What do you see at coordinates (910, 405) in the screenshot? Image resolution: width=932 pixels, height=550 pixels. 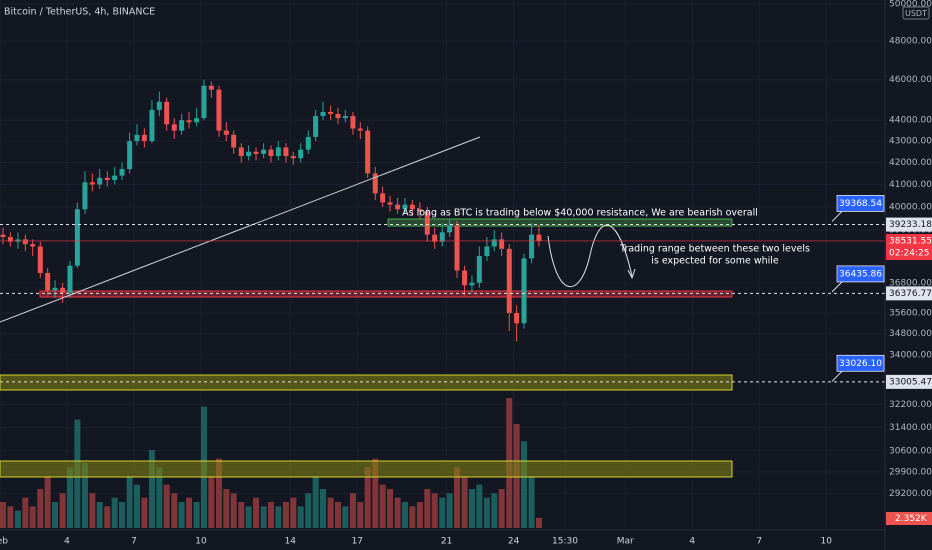 I see `y-tick-label: 32200.00` at bounding box center [910, 405].